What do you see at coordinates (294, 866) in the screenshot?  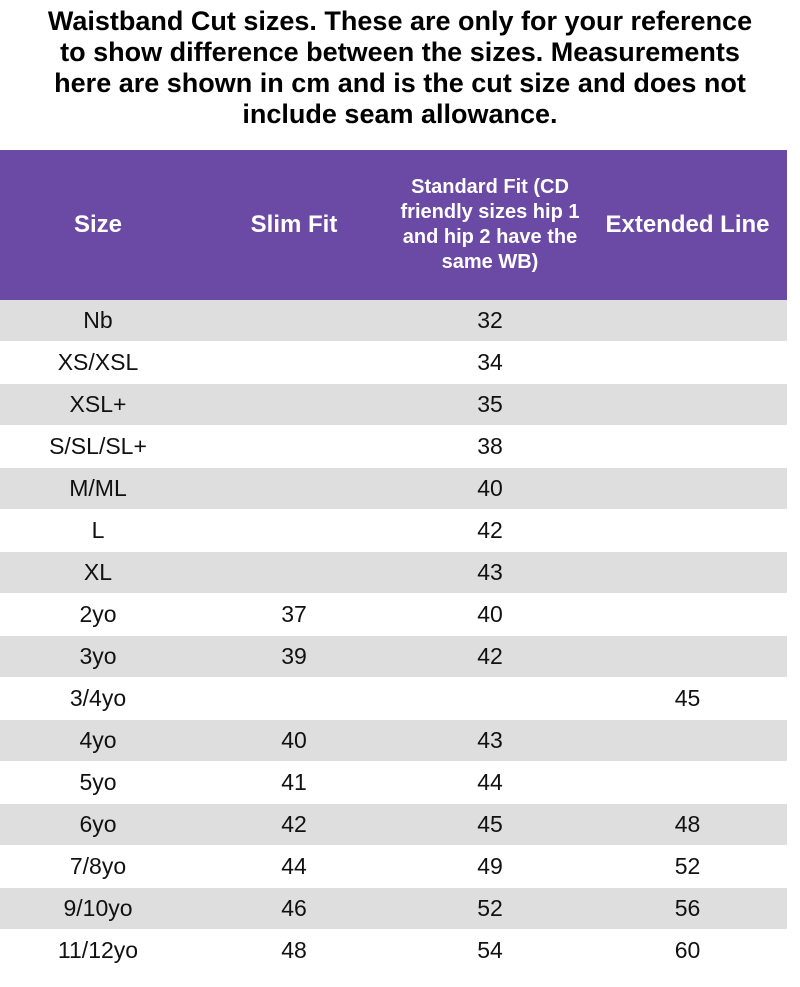 I see `slim-fit-cell: 44` at bounding box center [294, 866].